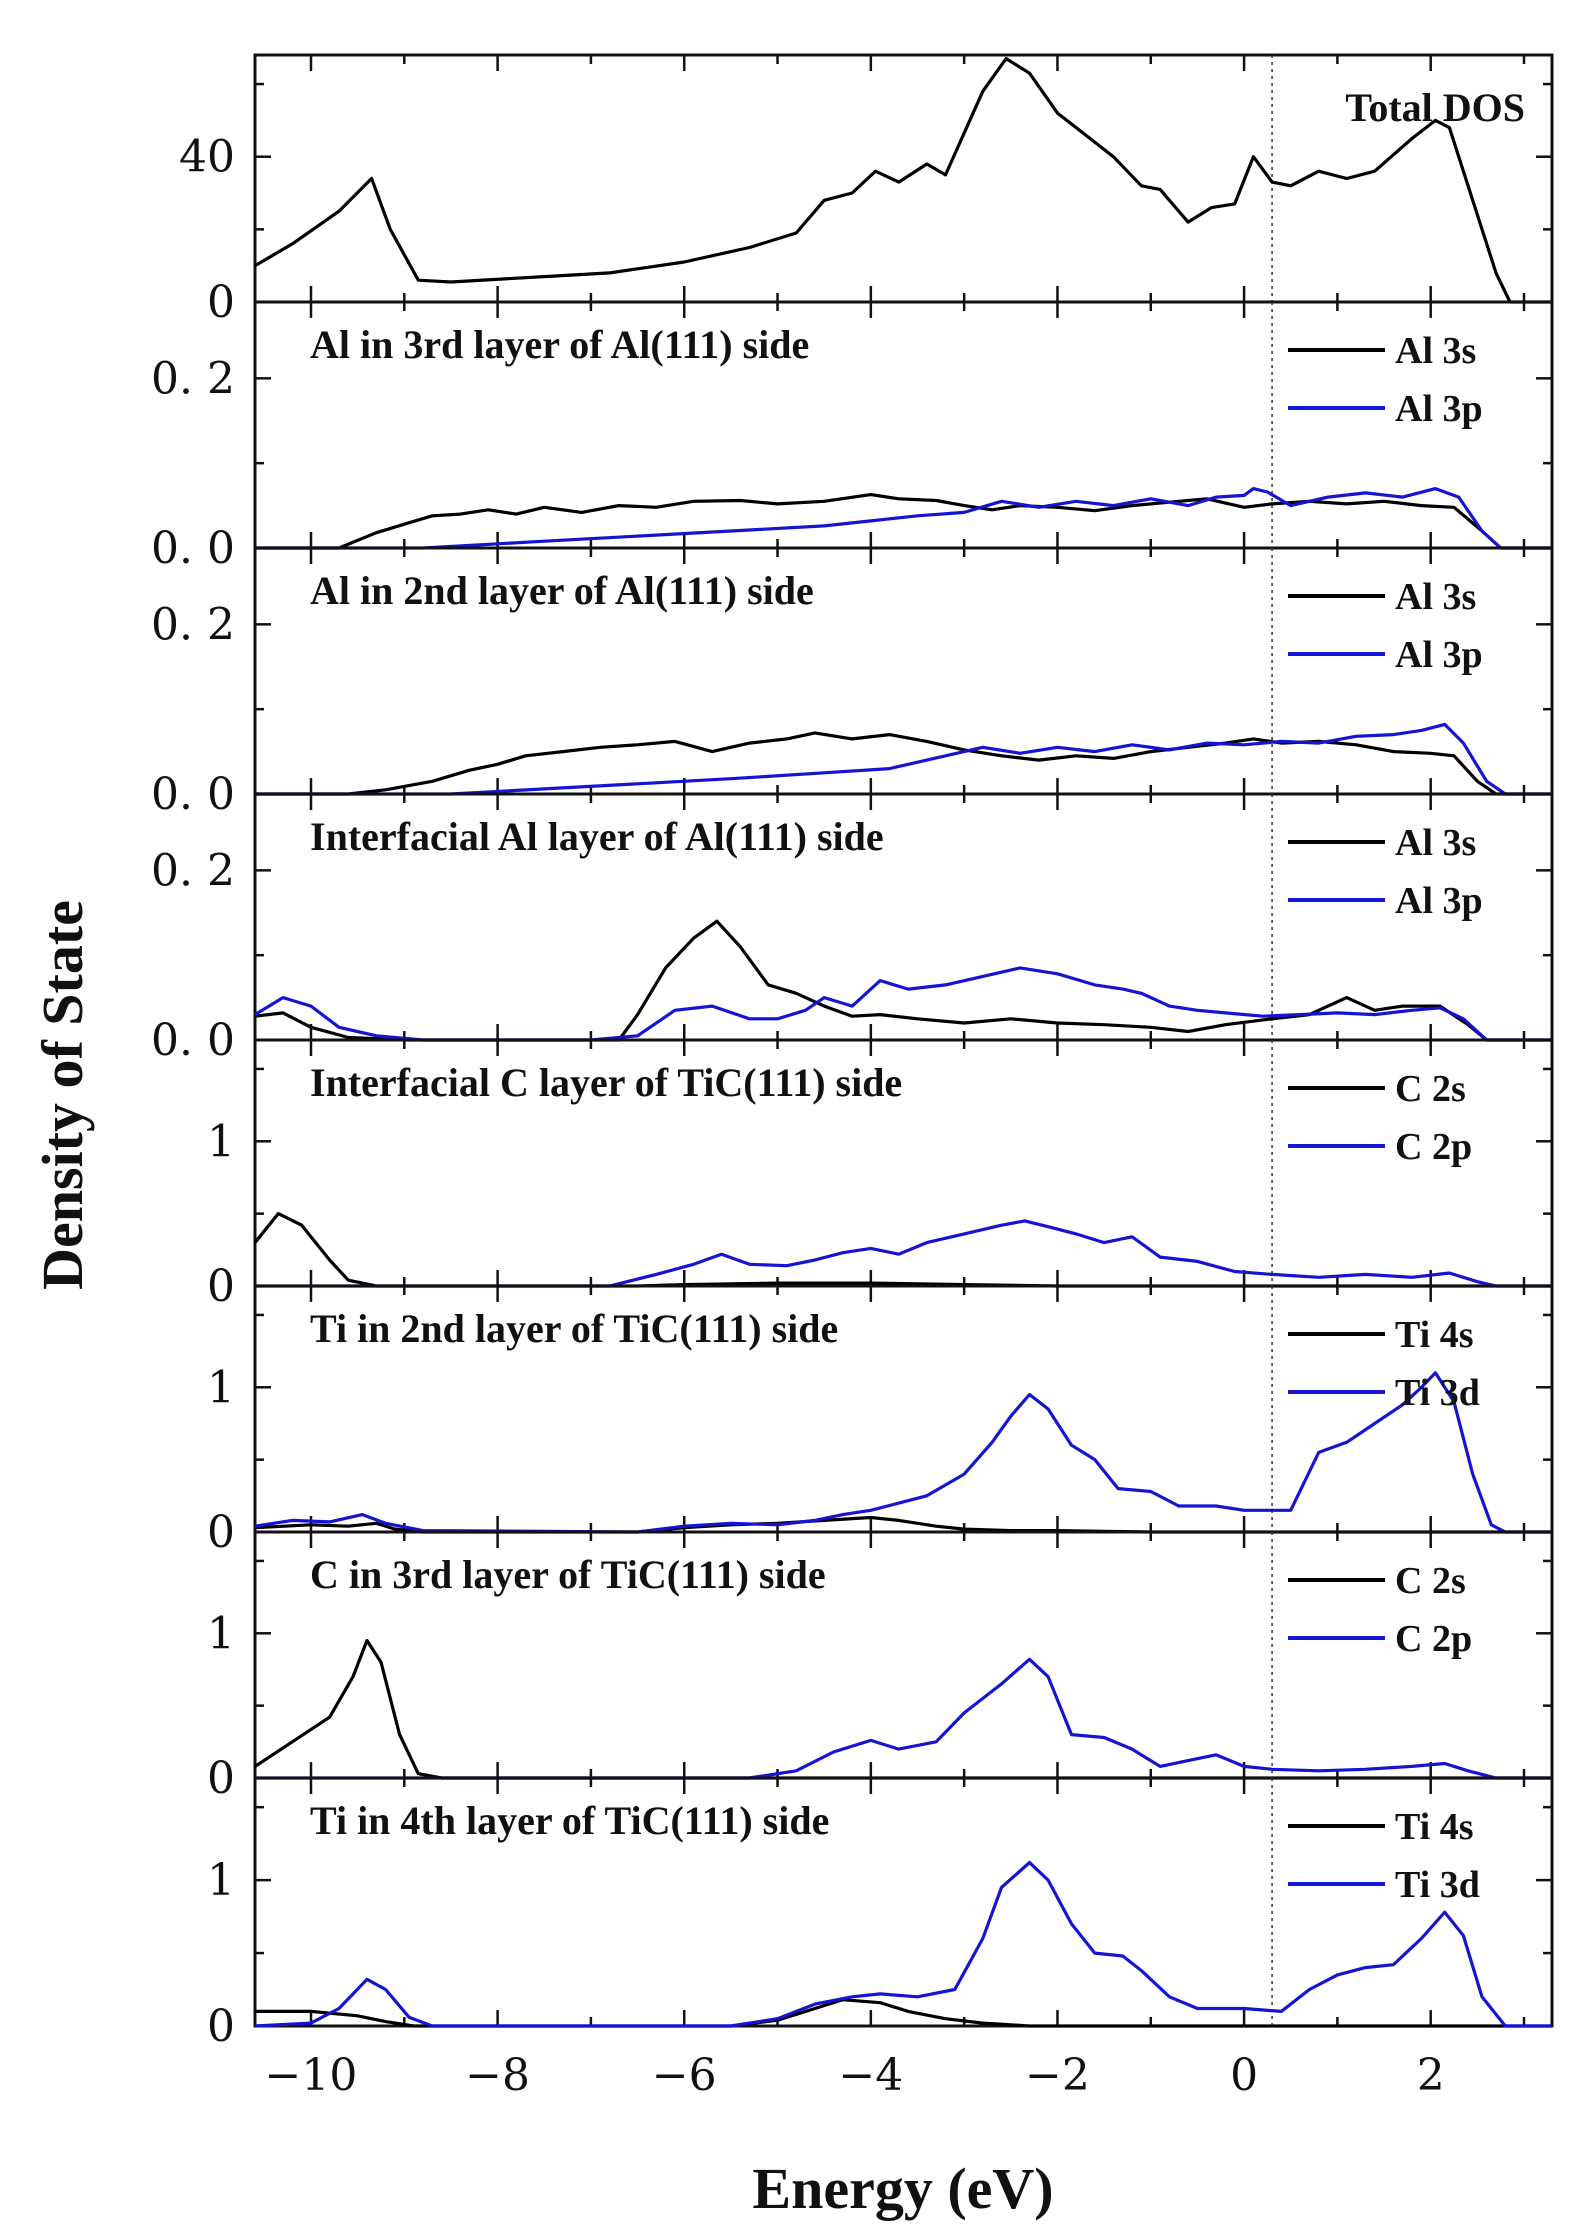 Image resolution: width=1584 pixels, height=2239 pixels. I want to click on x-tick-label: −10, so click(311, 2075).